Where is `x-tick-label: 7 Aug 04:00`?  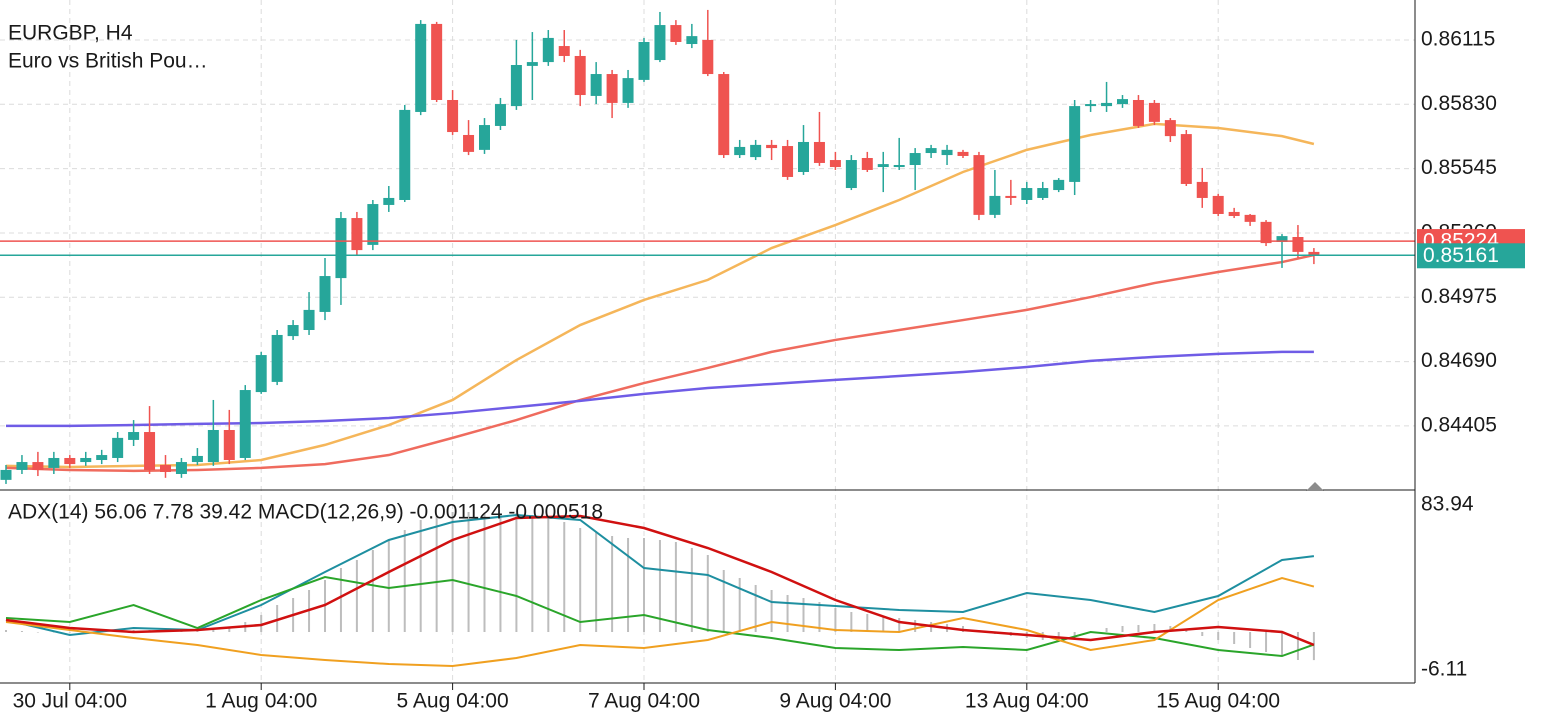
x-tick-label: 7 Aug 04:00 is located at coordinates (644, 701).